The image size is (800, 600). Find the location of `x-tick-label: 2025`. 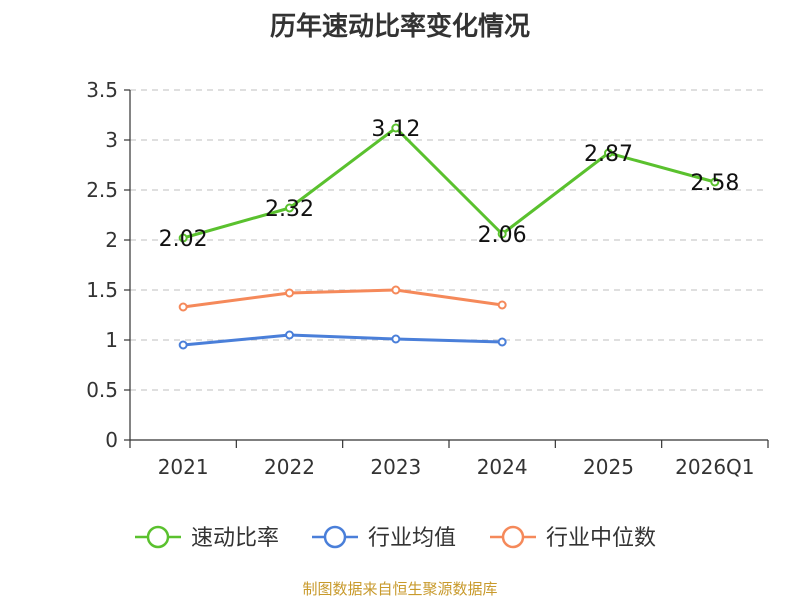

x-tick-label: 2025 is located at coordinates (608, 467).